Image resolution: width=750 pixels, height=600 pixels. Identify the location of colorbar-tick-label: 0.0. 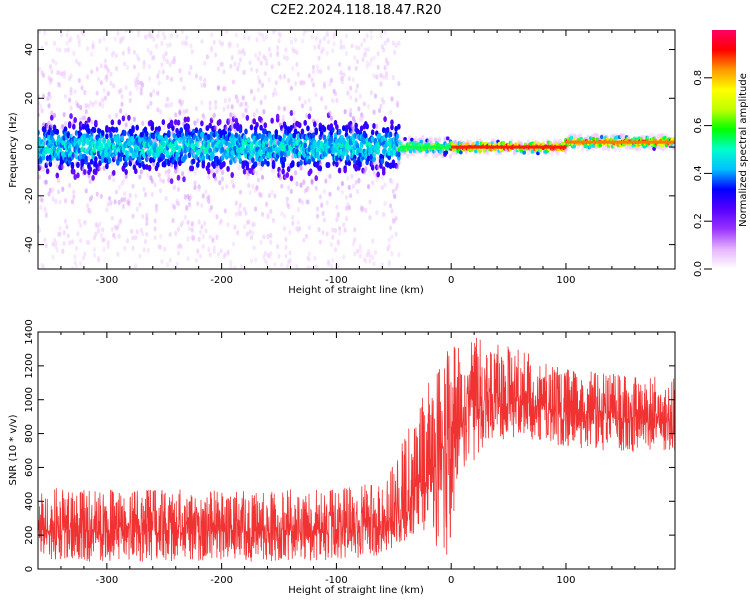
(698, 269).